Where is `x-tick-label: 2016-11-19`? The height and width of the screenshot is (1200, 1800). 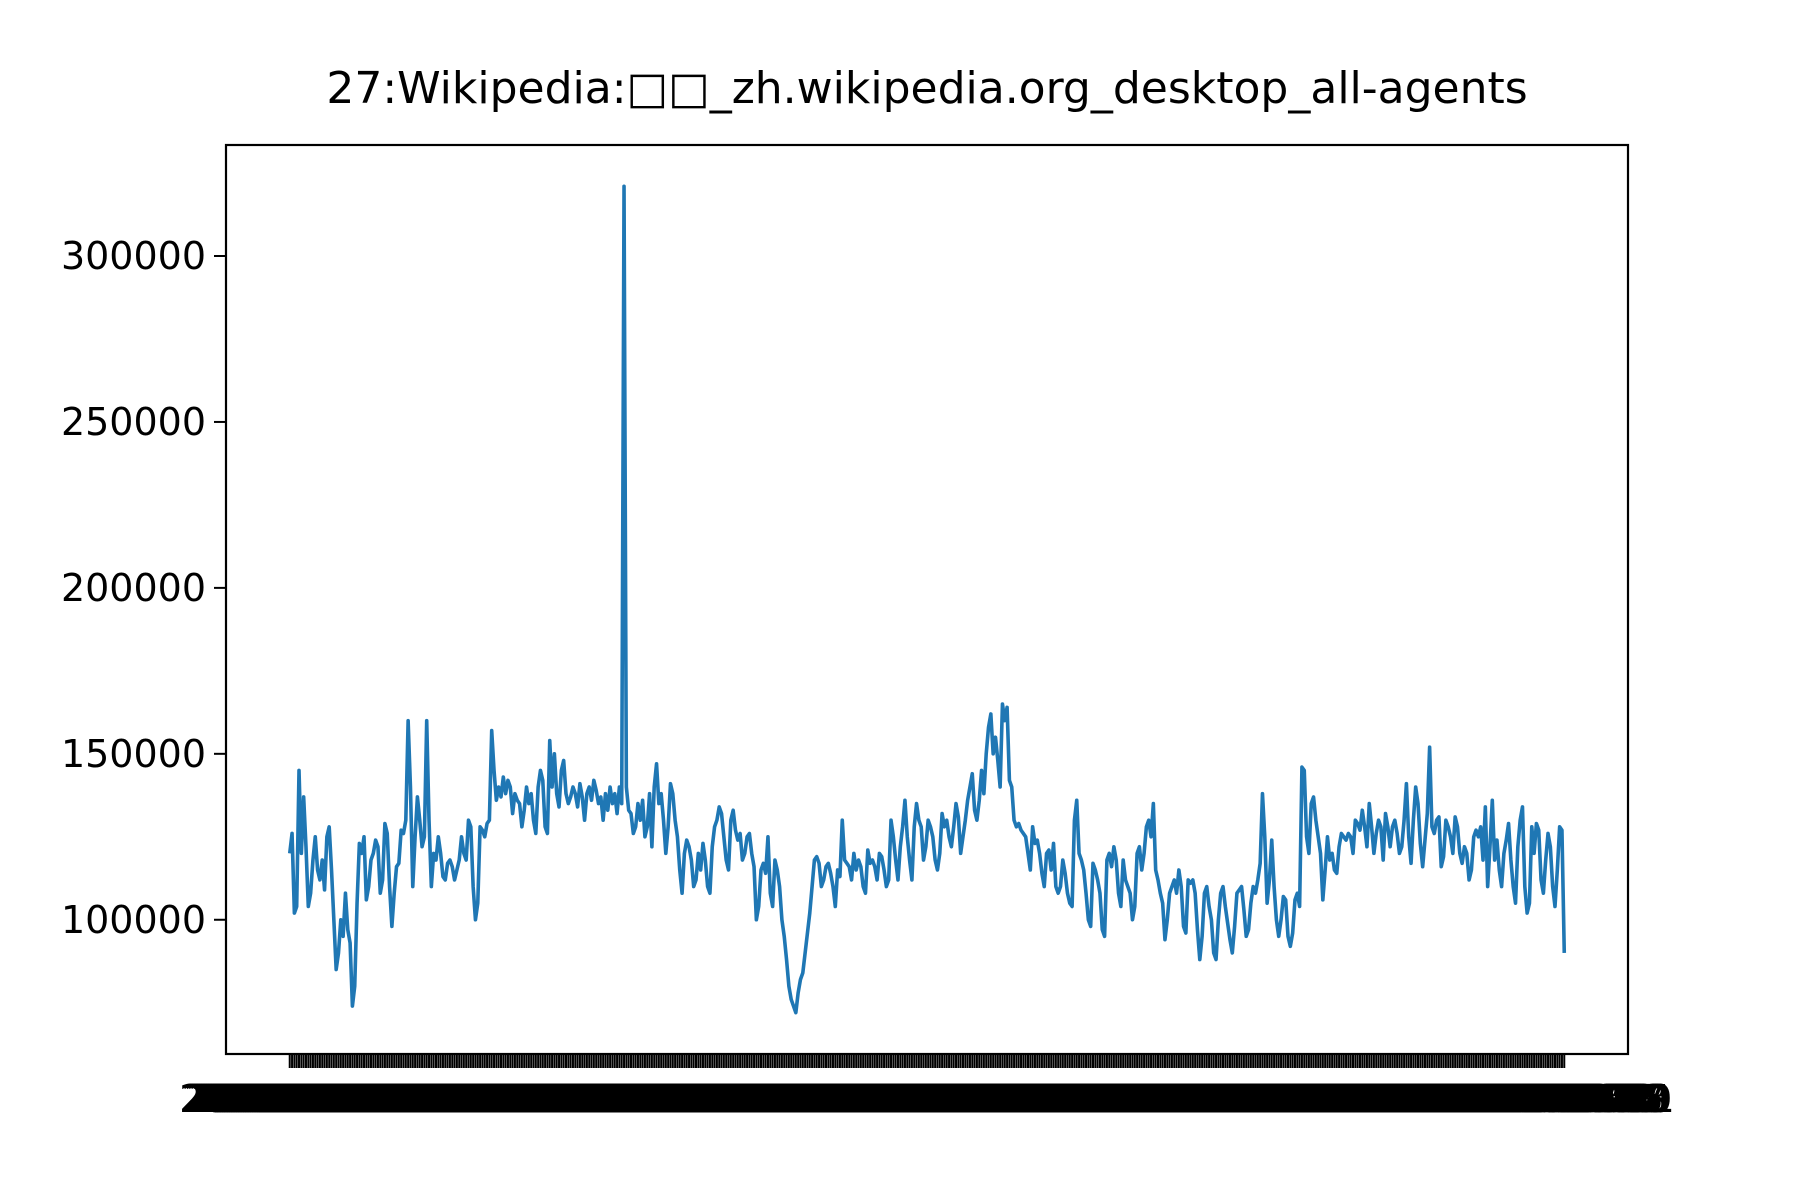 x-tick-label: 2016-11-19 is located at coordinates (1466, 1099).